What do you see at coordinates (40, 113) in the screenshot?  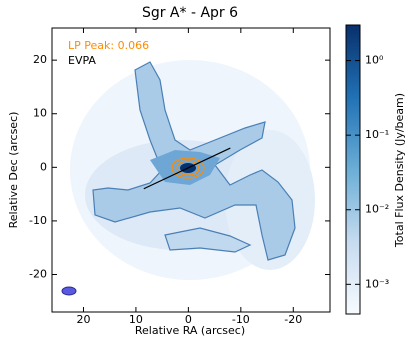 I see `y-tick-label: 10` at bounding box center [40, 113].